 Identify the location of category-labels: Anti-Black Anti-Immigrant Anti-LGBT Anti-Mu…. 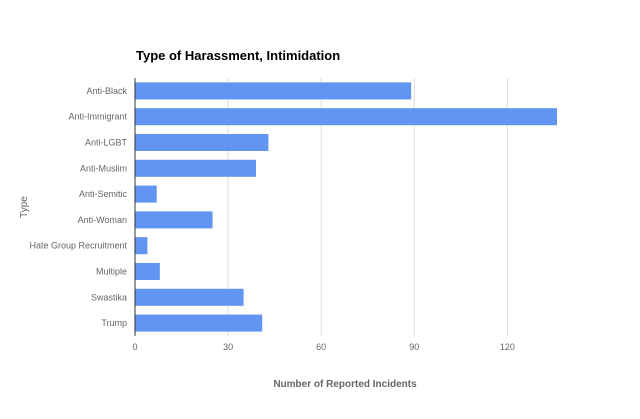
(78, 207).